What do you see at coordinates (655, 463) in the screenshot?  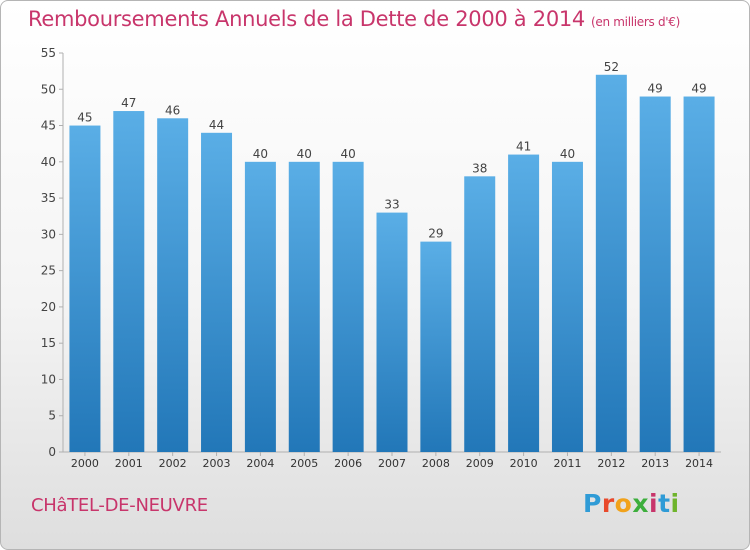 I see `x-tick-label-2013: 2013` at bounding box center [655, 463].